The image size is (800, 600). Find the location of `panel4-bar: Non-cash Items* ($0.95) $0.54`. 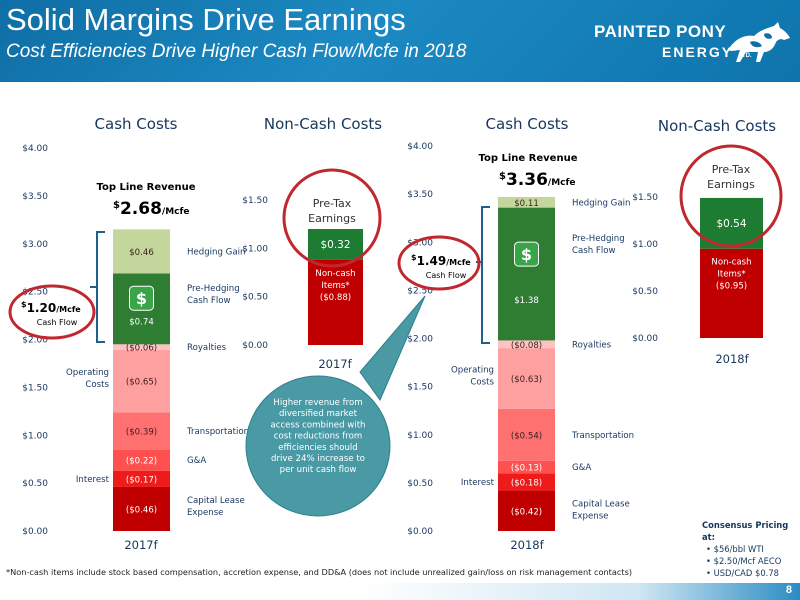

panel4-bar: Non-cash Items* ($0.95) $0.54 is located at coordinates (731, 267).